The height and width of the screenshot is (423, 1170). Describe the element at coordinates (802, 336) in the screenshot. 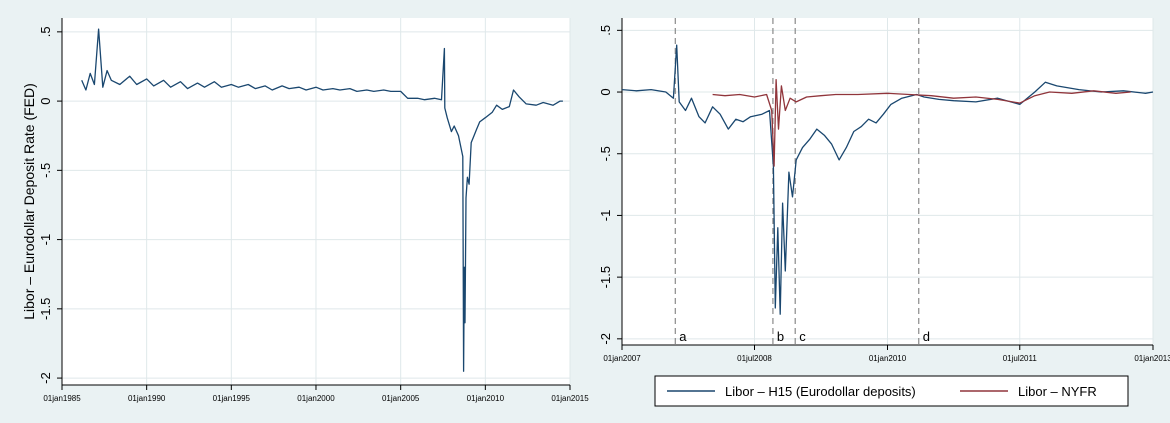

I see `event-label: c` at that location.